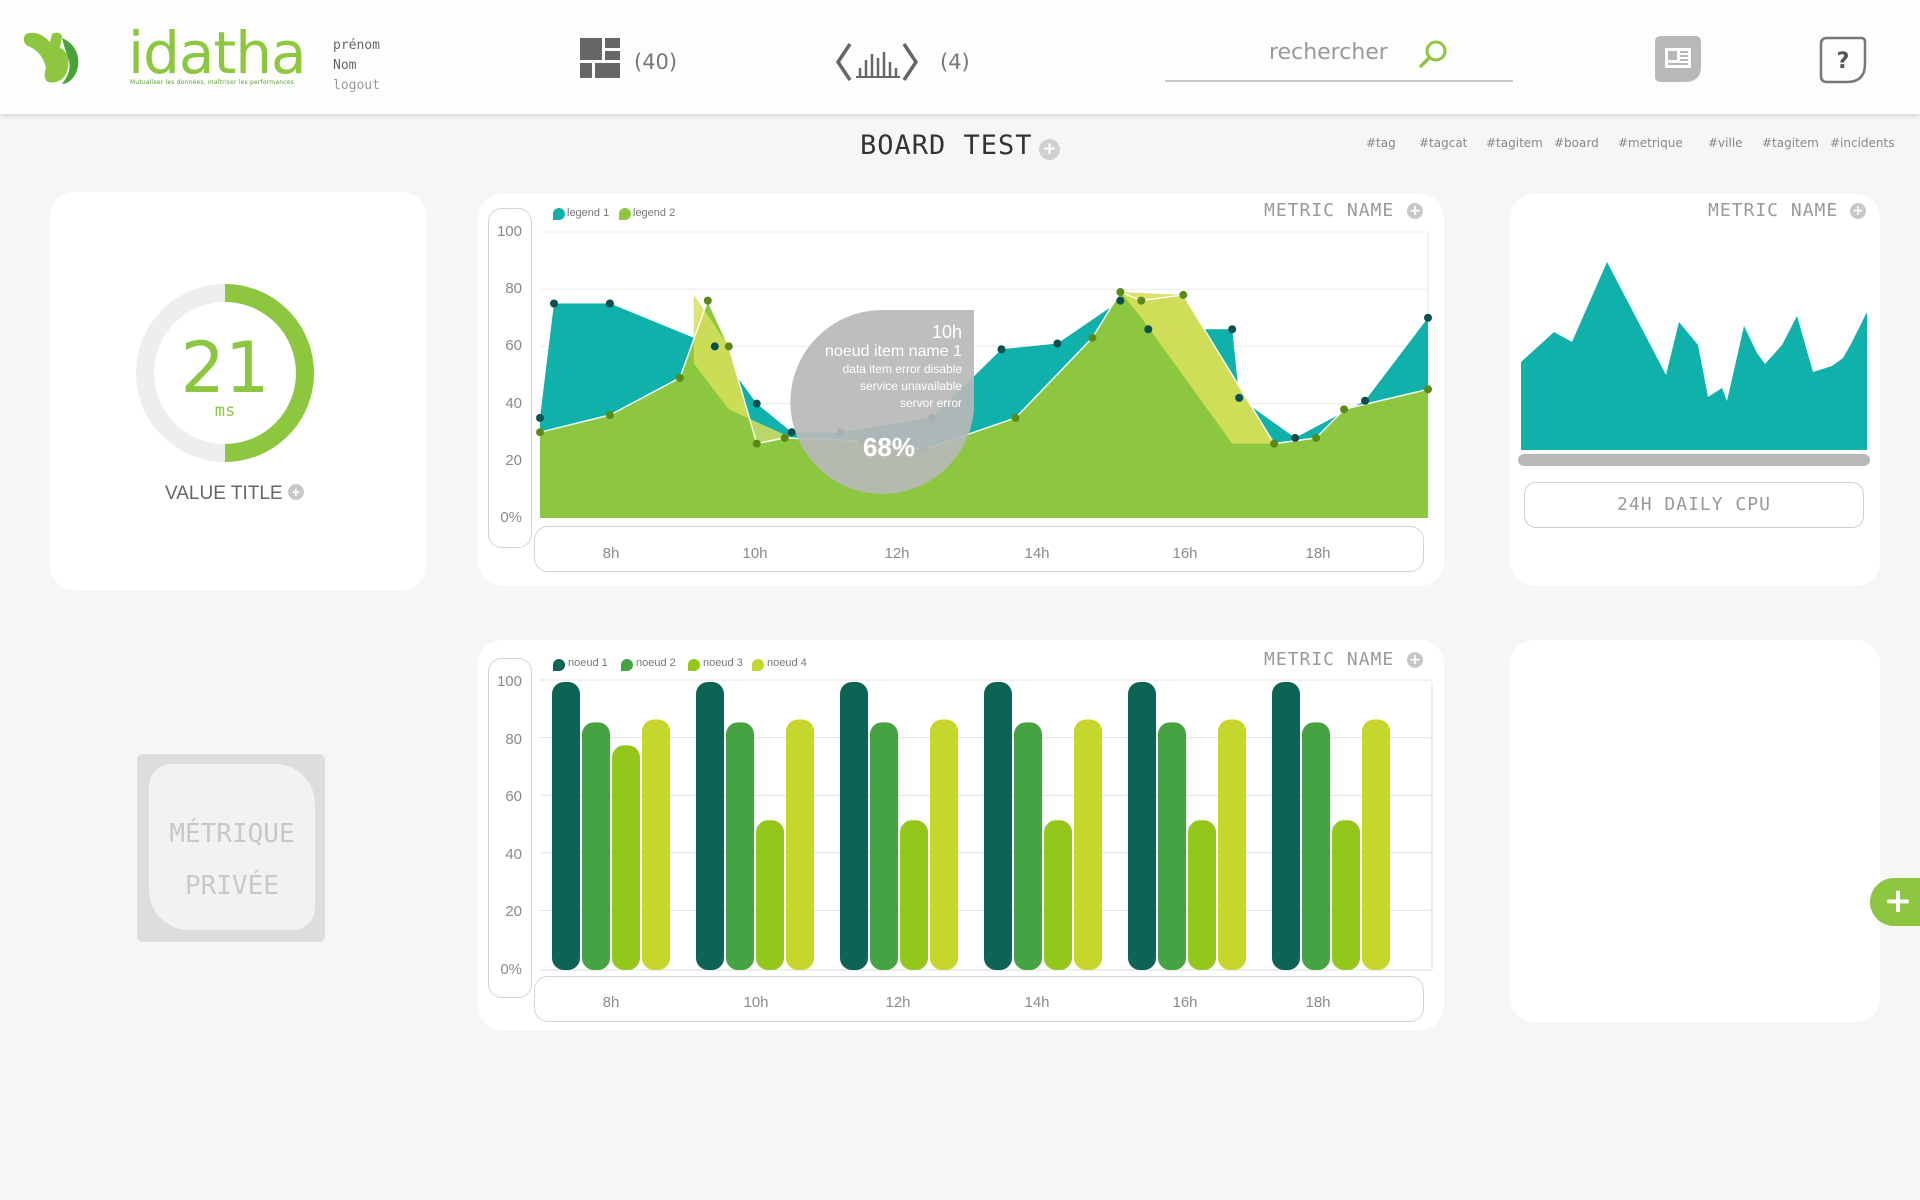  Describe the element at coordinates (510, 378) in the screenshot. I see `area-chart-y-axis-box` at that location.